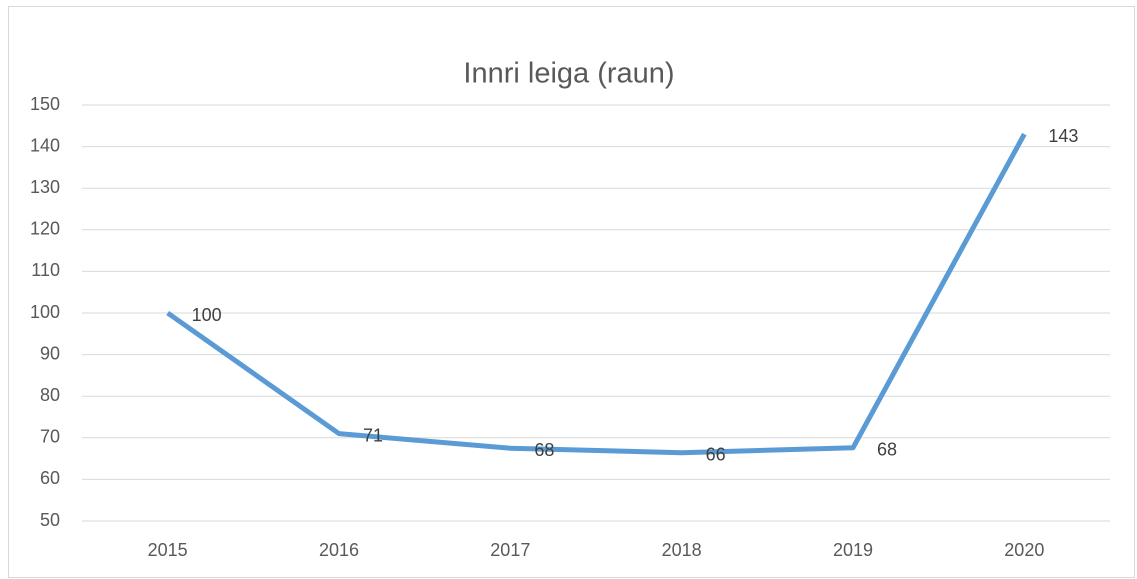 Image resolution: width=1137 pixels, height=579 pixels. What do you see at coordinates (50, 437) in the screenshot?
I see `y-tick-label: 70` at bounding box center [50, 437].